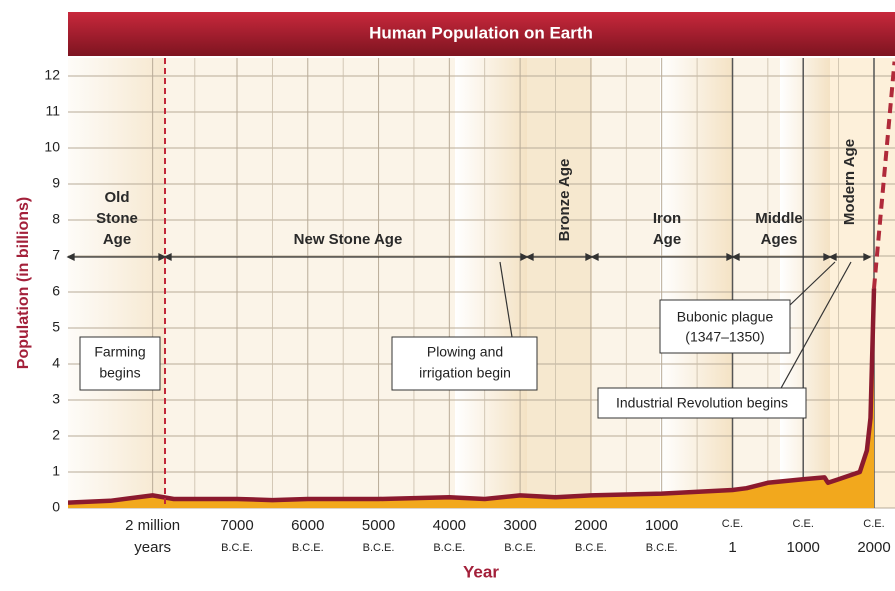  I want to click on y-tick-label: 5, so click(56, 327).